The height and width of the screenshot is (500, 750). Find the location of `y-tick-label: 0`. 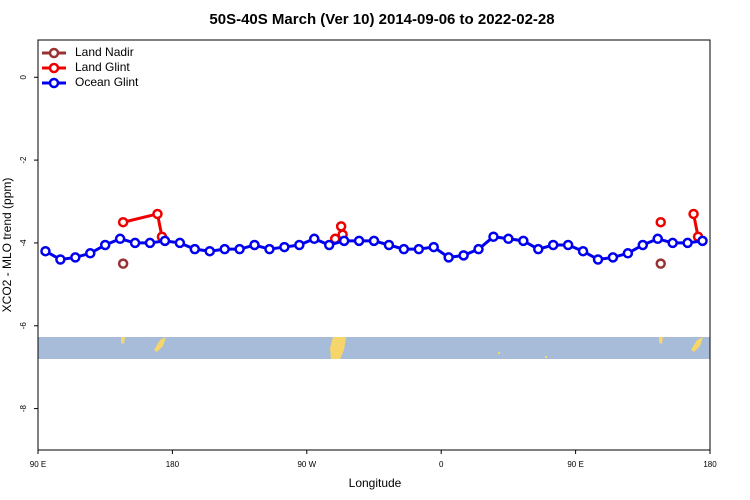

y-tick-label: 0 is located at coordinates (23, 76).